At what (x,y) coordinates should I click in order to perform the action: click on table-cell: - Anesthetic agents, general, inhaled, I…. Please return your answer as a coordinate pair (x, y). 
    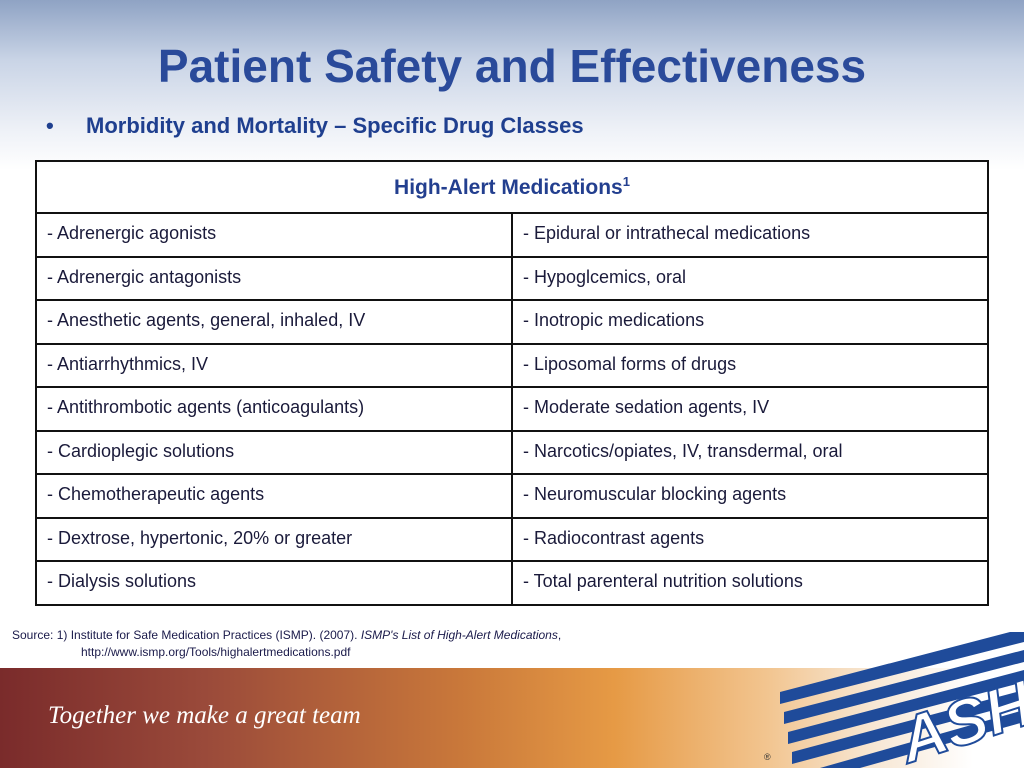
    Looking at the image, I should click on (274, 322).